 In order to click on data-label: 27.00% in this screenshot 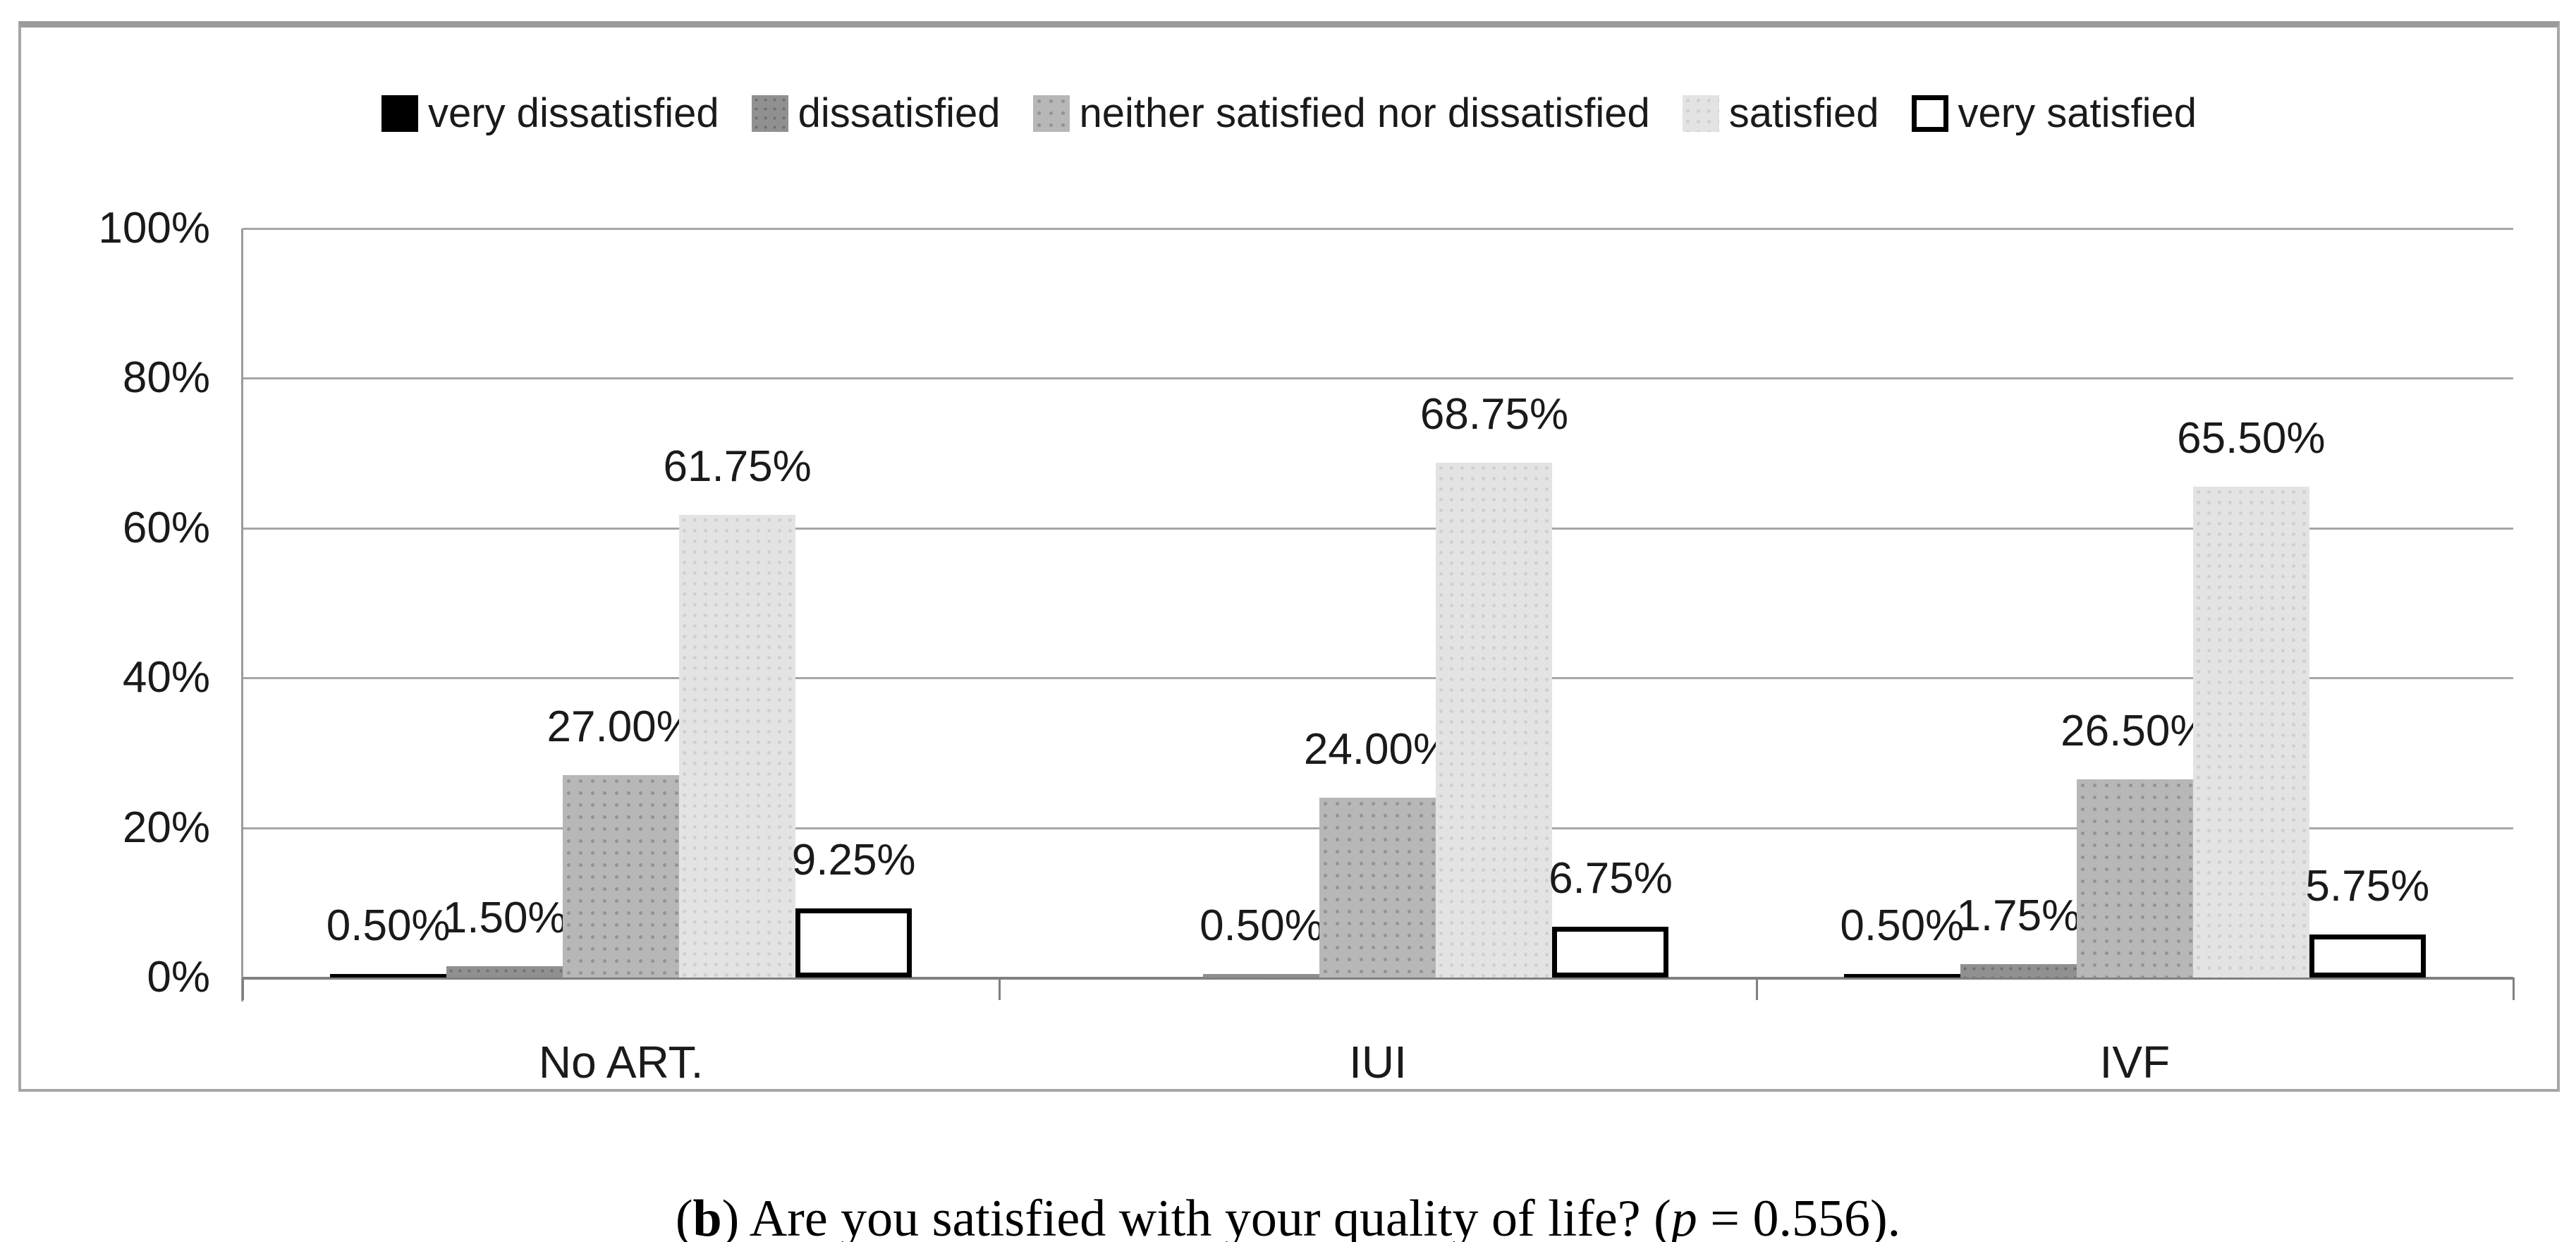, I will do `click(621, 726)`.